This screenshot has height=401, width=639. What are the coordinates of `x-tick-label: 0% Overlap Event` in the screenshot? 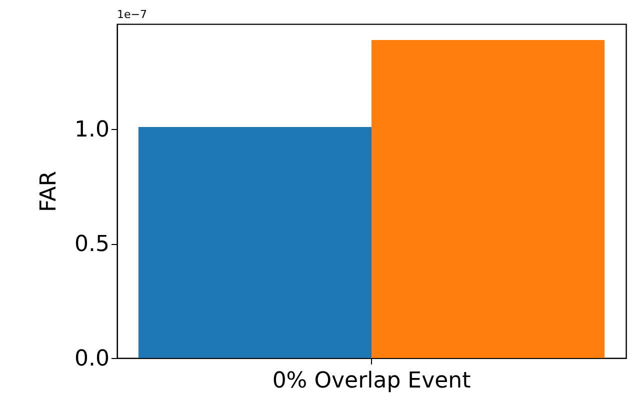 It's located at (372, 381).